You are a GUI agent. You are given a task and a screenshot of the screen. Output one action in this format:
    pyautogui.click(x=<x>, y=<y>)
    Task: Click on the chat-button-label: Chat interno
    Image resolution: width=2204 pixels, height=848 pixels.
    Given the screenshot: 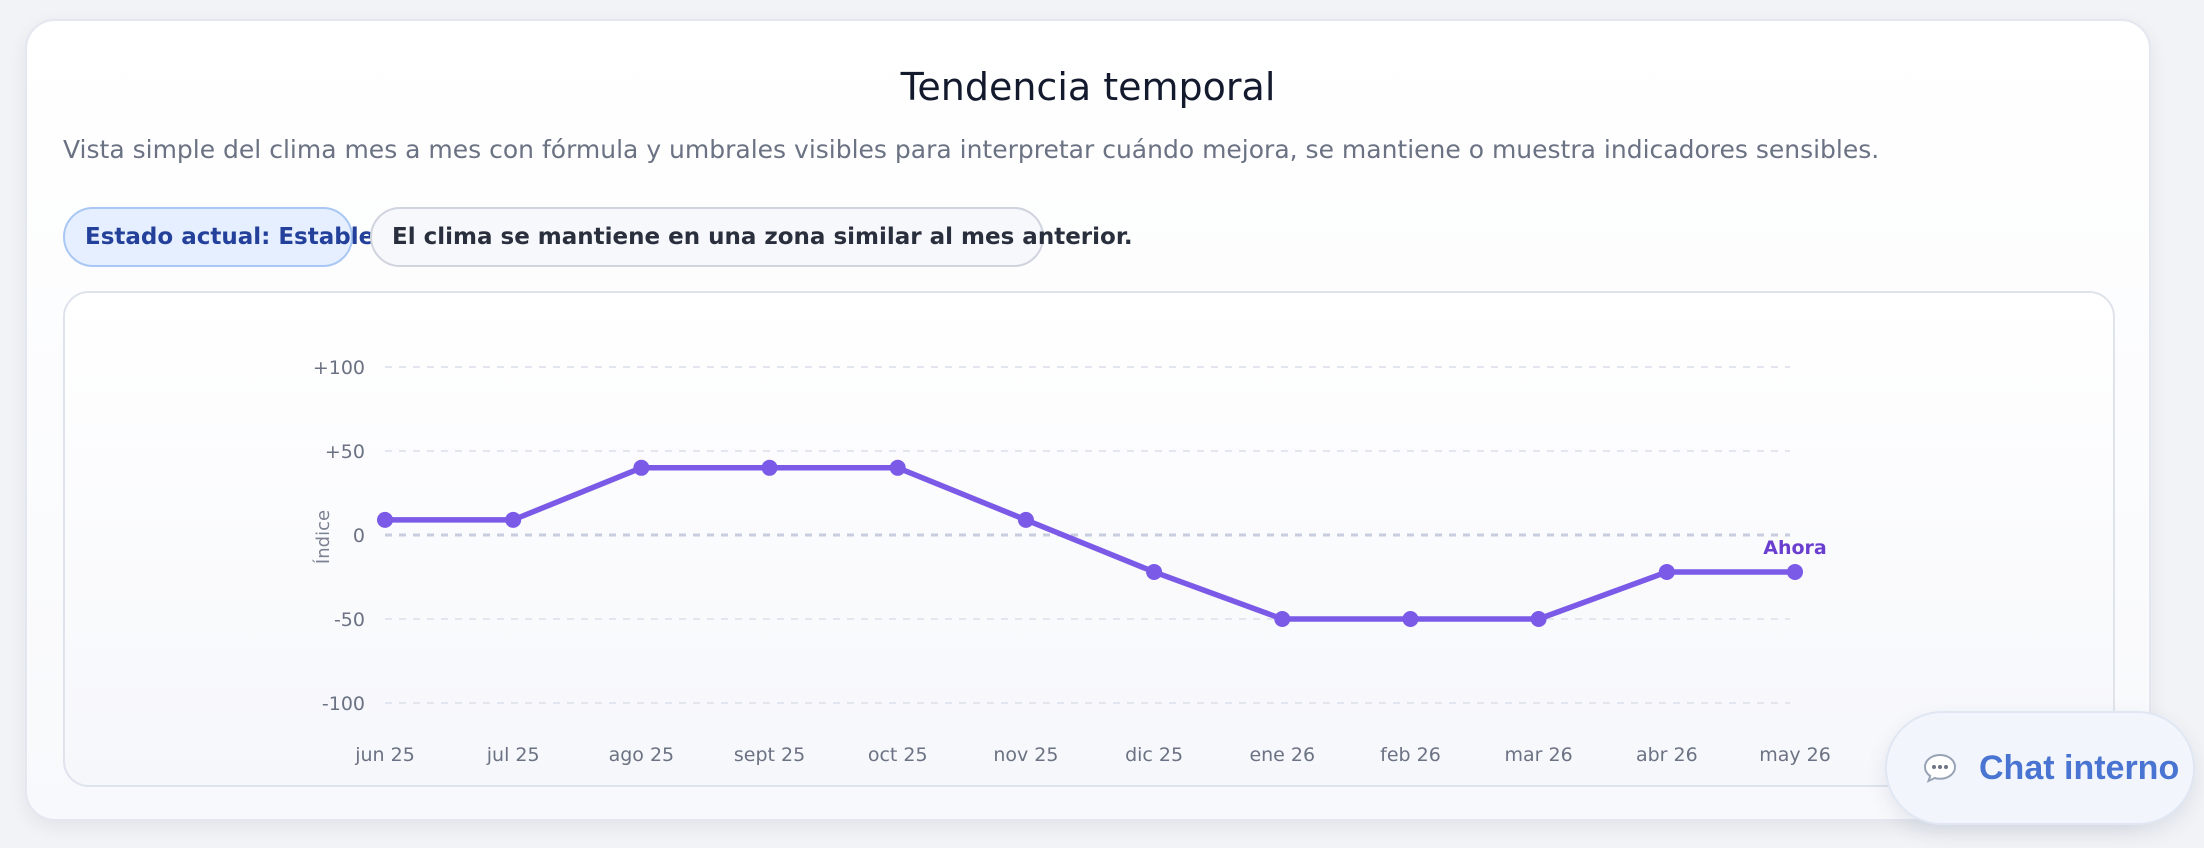 What is the action you would take?
    pyautogui.click(x=2079, y=767)
    